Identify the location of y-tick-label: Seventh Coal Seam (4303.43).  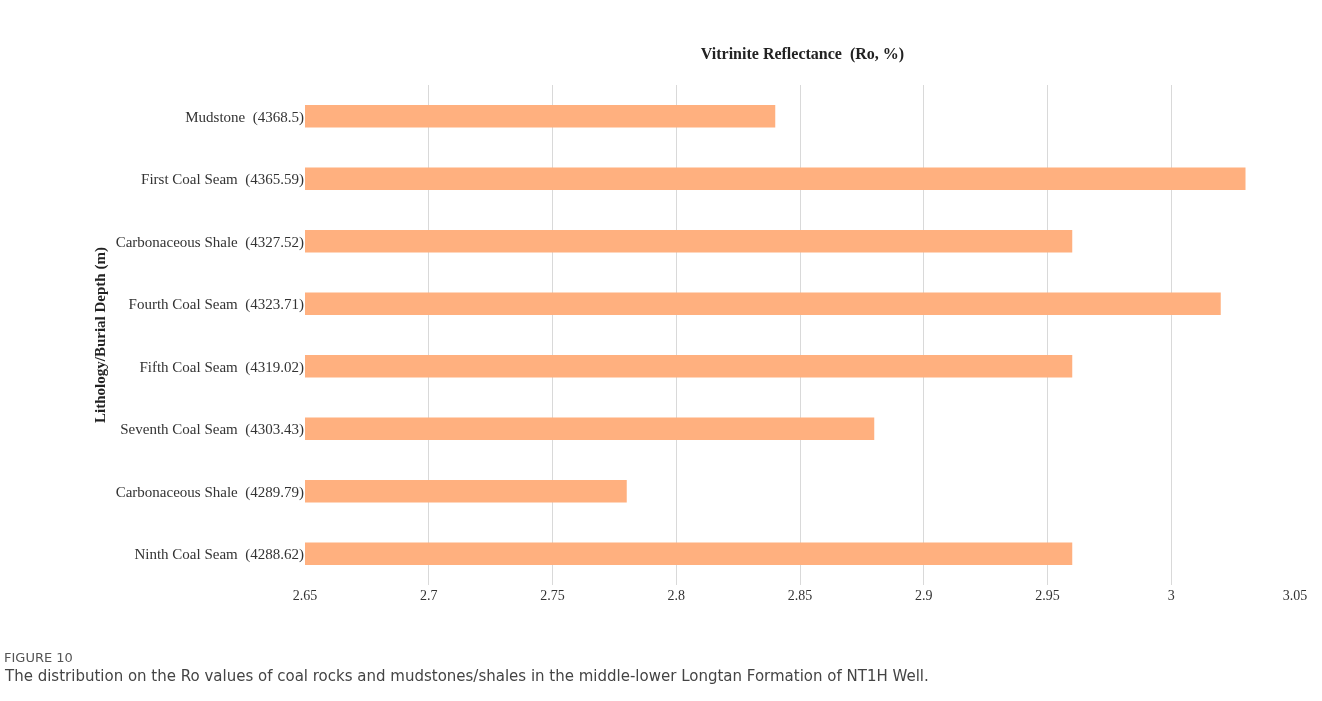
(212, 429).